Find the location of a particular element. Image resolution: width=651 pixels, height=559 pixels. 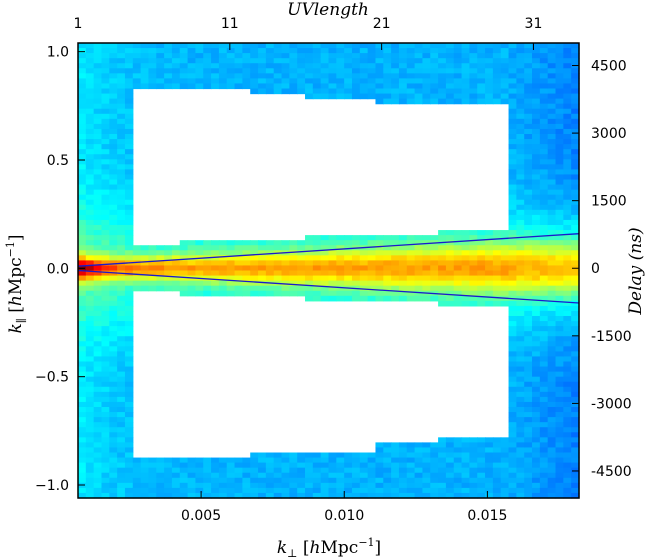

horizon-line is located at coordinates (328, 250).